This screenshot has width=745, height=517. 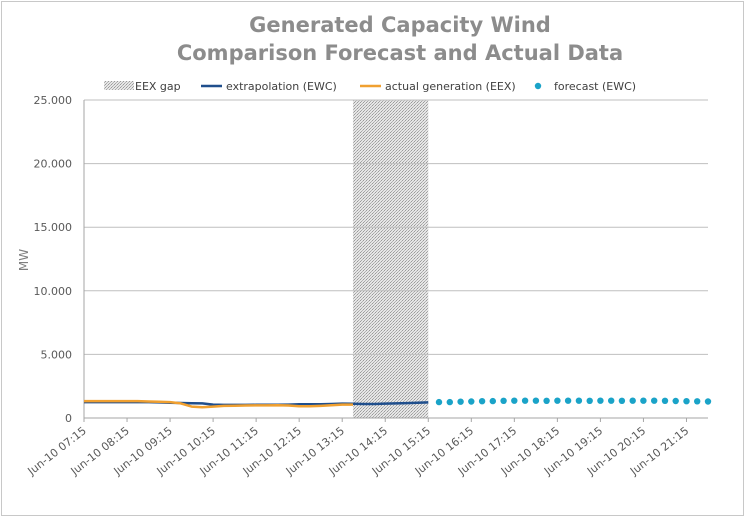 I want to click on legend-label-gap: EEX gap, so click(x=158, y=86).